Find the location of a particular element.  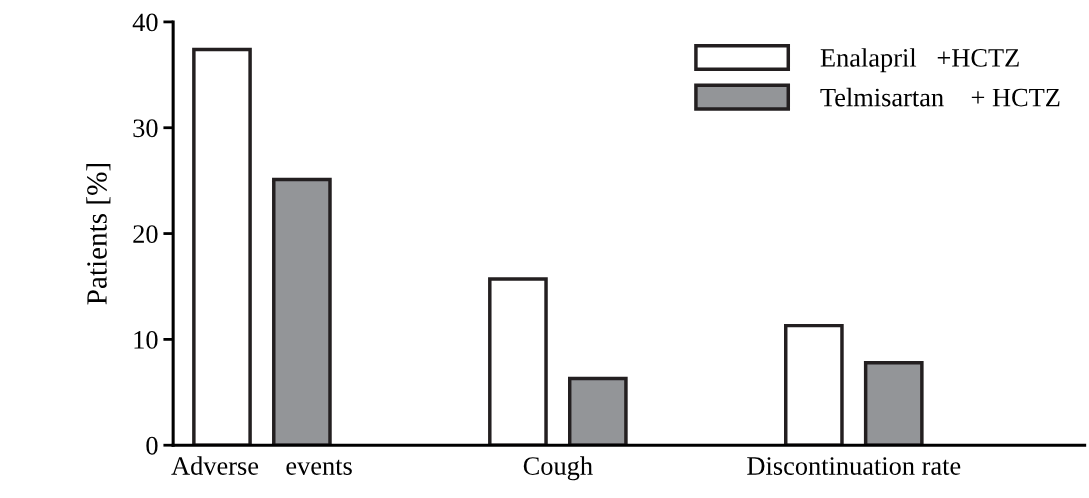

y-tick-label: 30 is located at coordinates (145, 128).